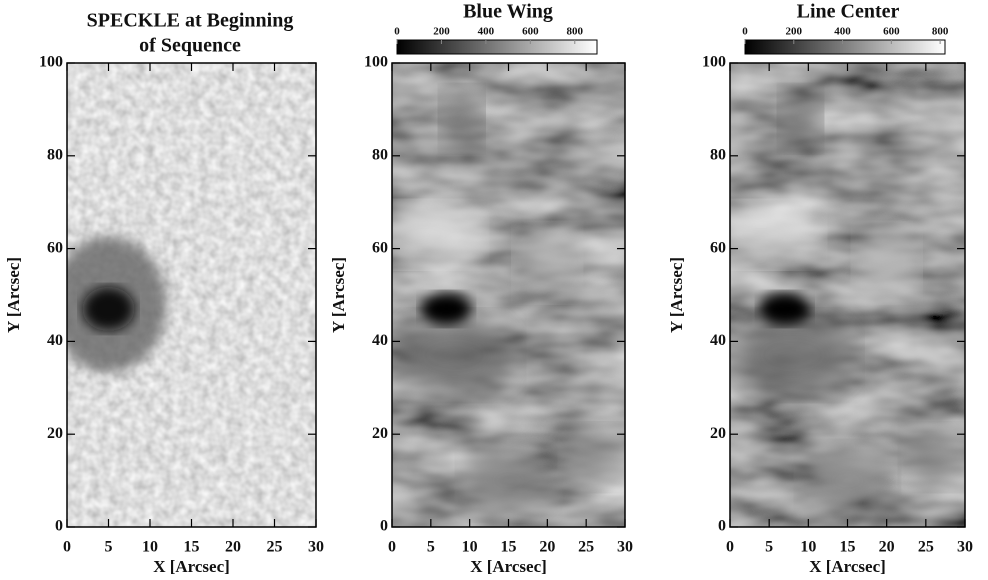 Image resolution: width=988 pixels, height=580 pixels. Describe the element at coordinates (190, 46) in the screenshot. I see `chart-title: of Sequence` at that location.